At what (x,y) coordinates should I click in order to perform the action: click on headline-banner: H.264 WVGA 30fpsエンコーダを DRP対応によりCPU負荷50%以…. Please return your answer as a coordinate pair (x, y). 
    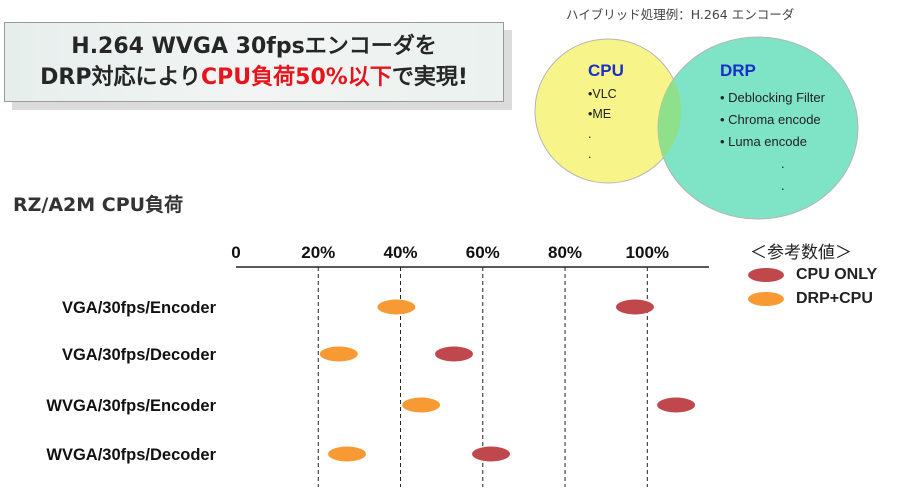
    Looking at the image, I should click on (254, 62).